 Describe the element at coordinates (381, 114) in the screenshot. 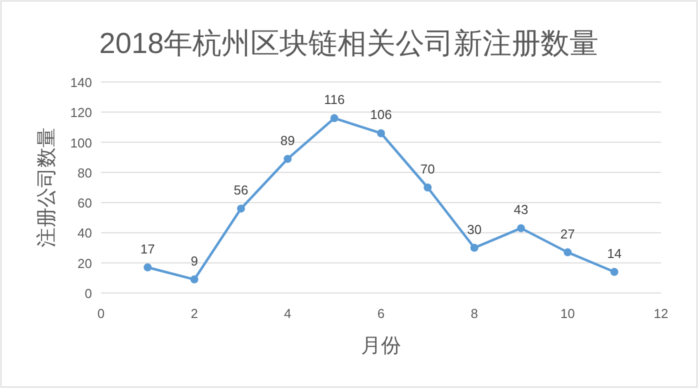

I see `data-label: 106` at that location.